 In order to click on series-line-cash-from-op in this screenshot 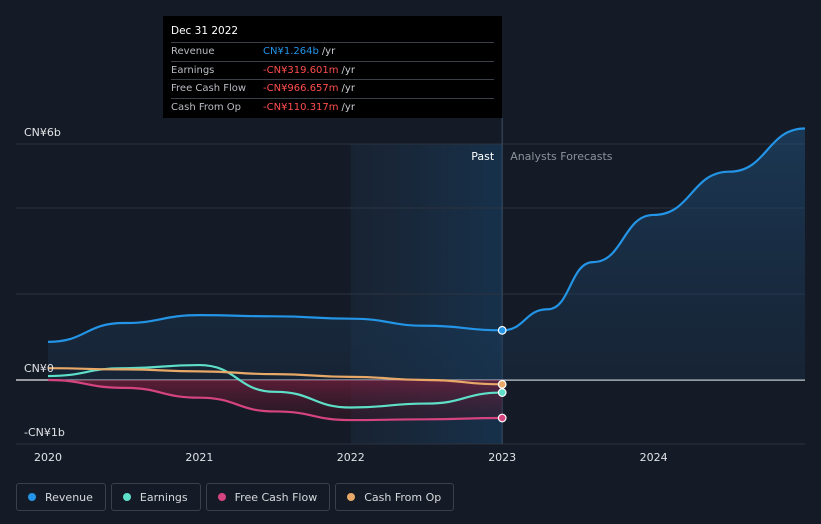, I will do `click(275, 376)`.